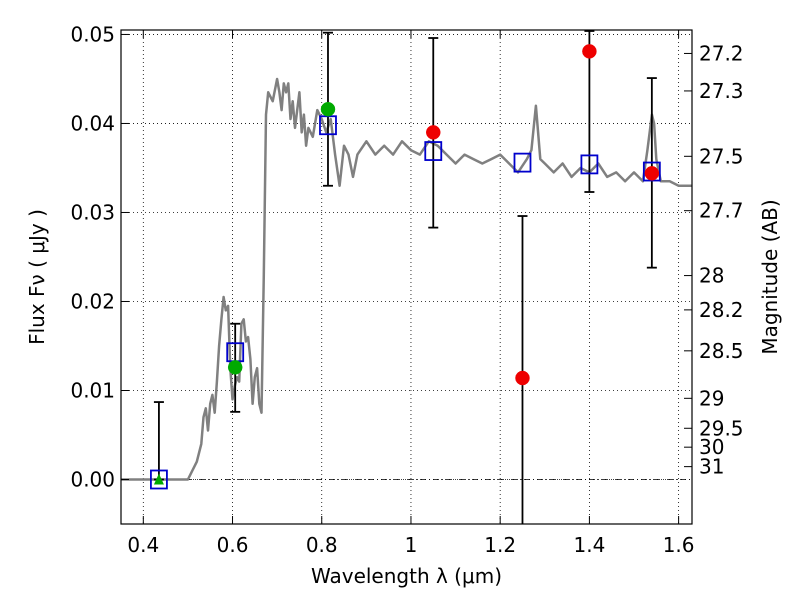 The height and width of the screenshot is (600, 800). Describe the element at coordinates (711, 447) in the screenshot. I see `mag-tick-label: 30` at that location.